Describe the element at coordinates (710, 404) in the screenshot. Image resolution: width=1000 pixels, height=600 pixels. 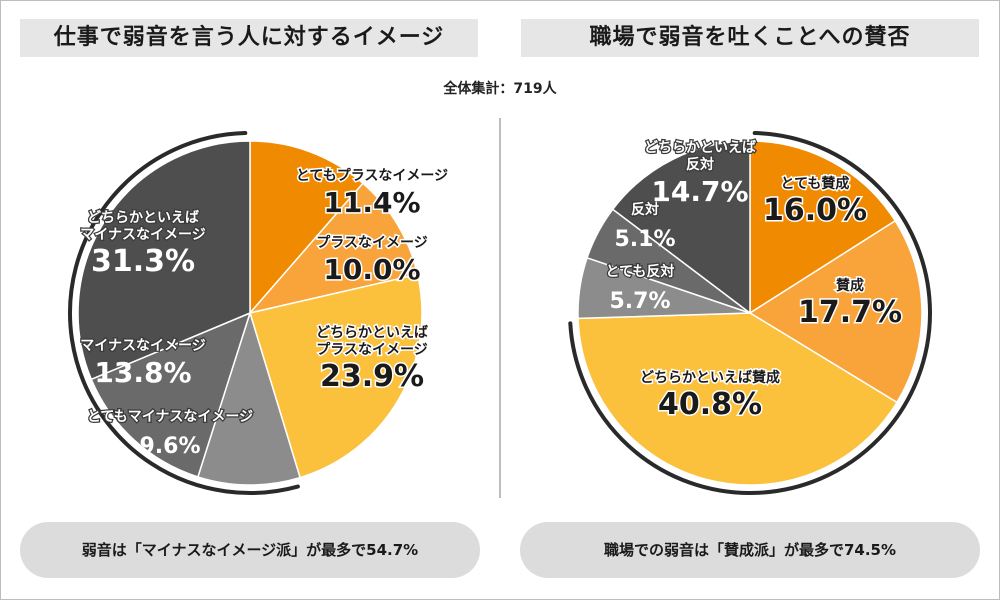
I see `slice-value-right-3: 40.8%` at that location.